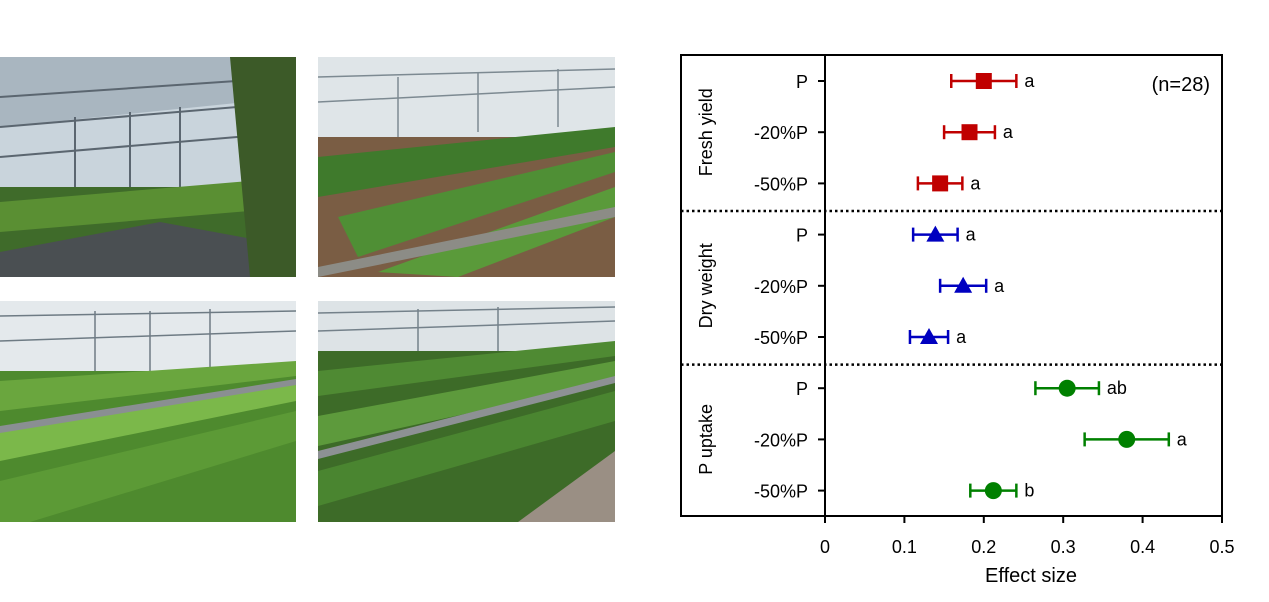 The width and height of the screenshot is (1269, 602). What do you see at coordinates (983, 547) in the screenshot?
I see `x-tick-label: 0.2` at bounding box center [983, 547].